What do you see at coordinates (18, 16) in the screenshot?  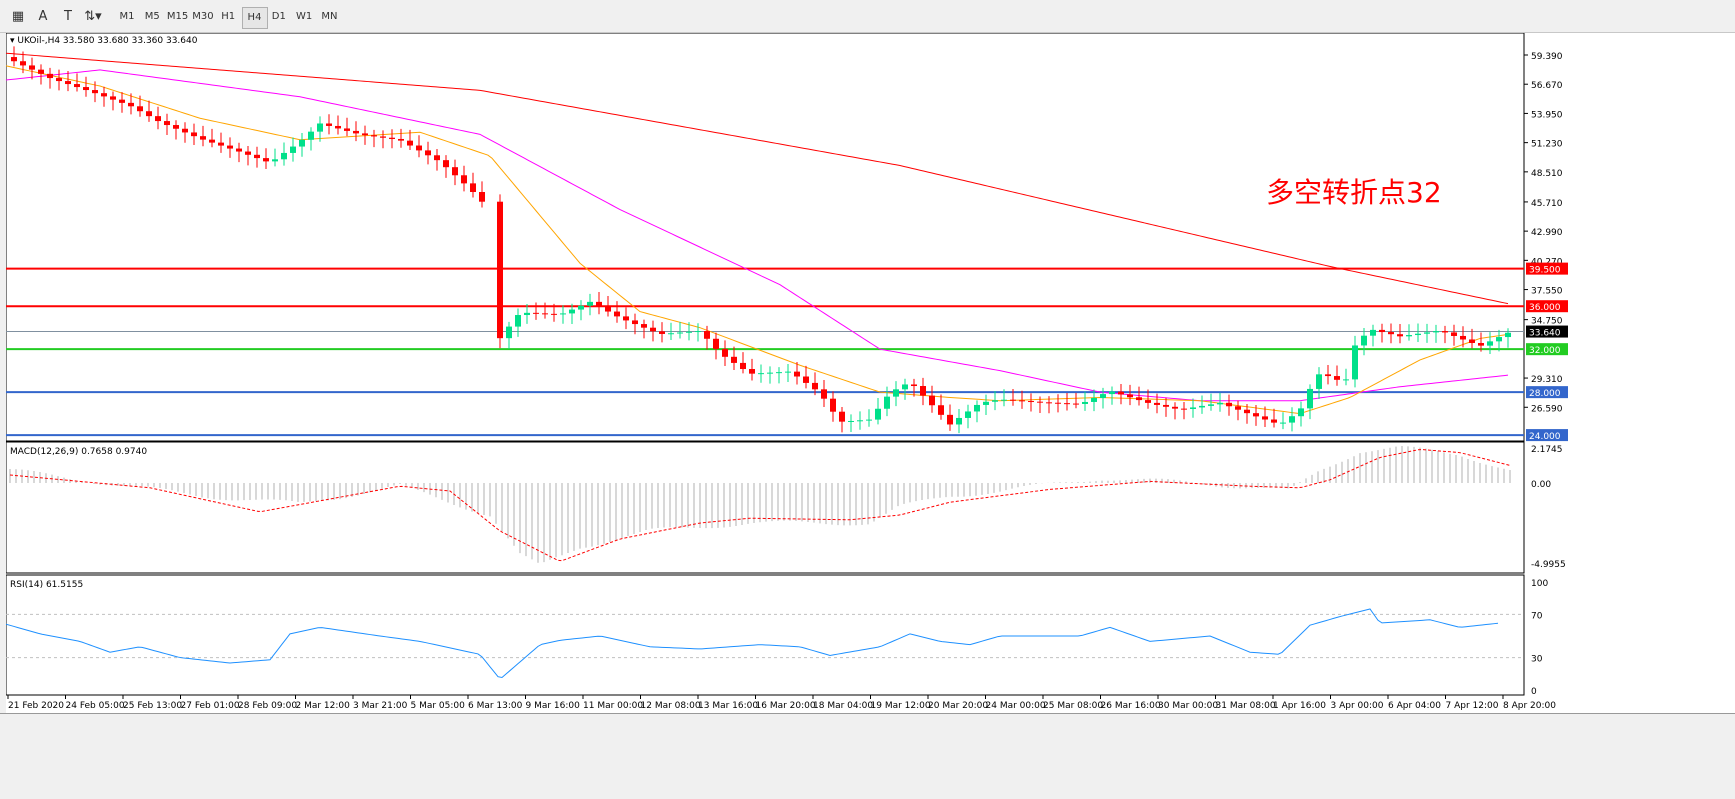 I see `grid-icon: ▦` at bounding box center [18, 16].